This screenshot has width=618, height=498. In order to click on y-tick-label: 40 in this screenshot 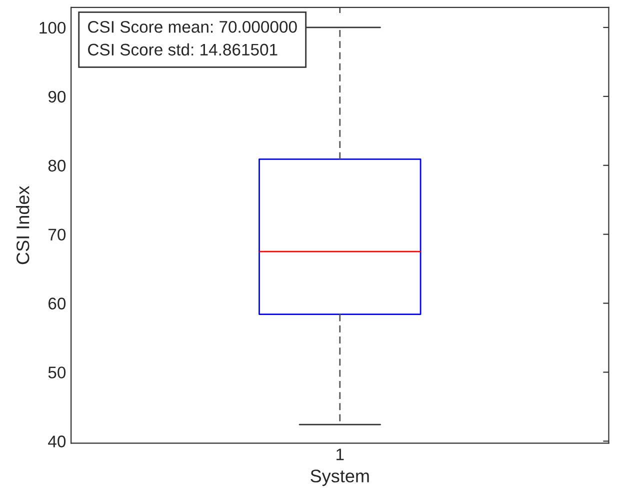, I will do `click(57, 442)`.